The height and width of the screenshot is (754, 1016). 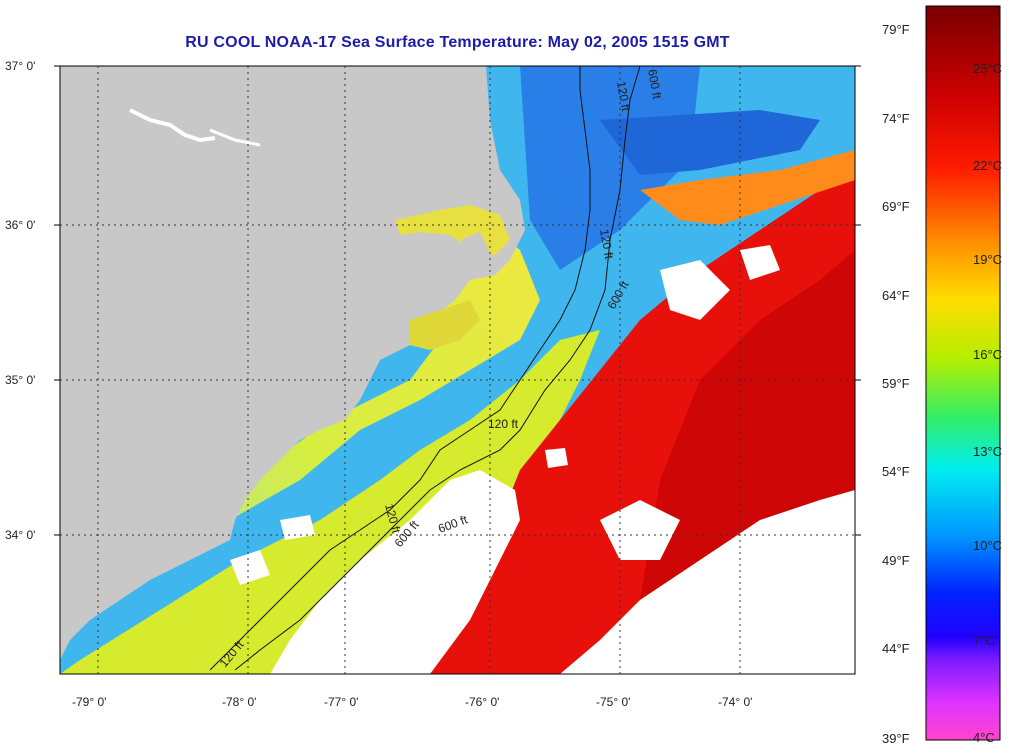 What do you see at coordinates (896, 560) in the screenshot?
I see `colorbar-f-label: 49°F` at bounding box center [896, 560].